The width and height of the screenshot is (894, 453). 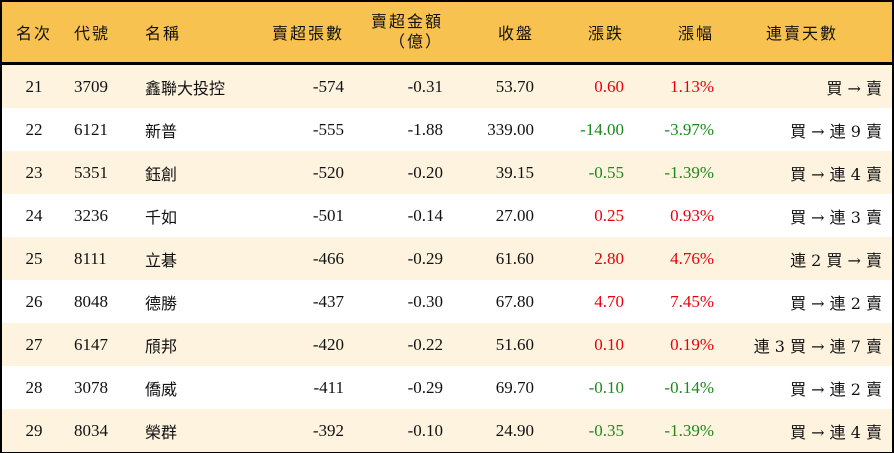 What do you see at coordinates (425, 86) in the screenshot?
I see `net-sell-amount-cell: -0.31` at bounding box center [425, 86].